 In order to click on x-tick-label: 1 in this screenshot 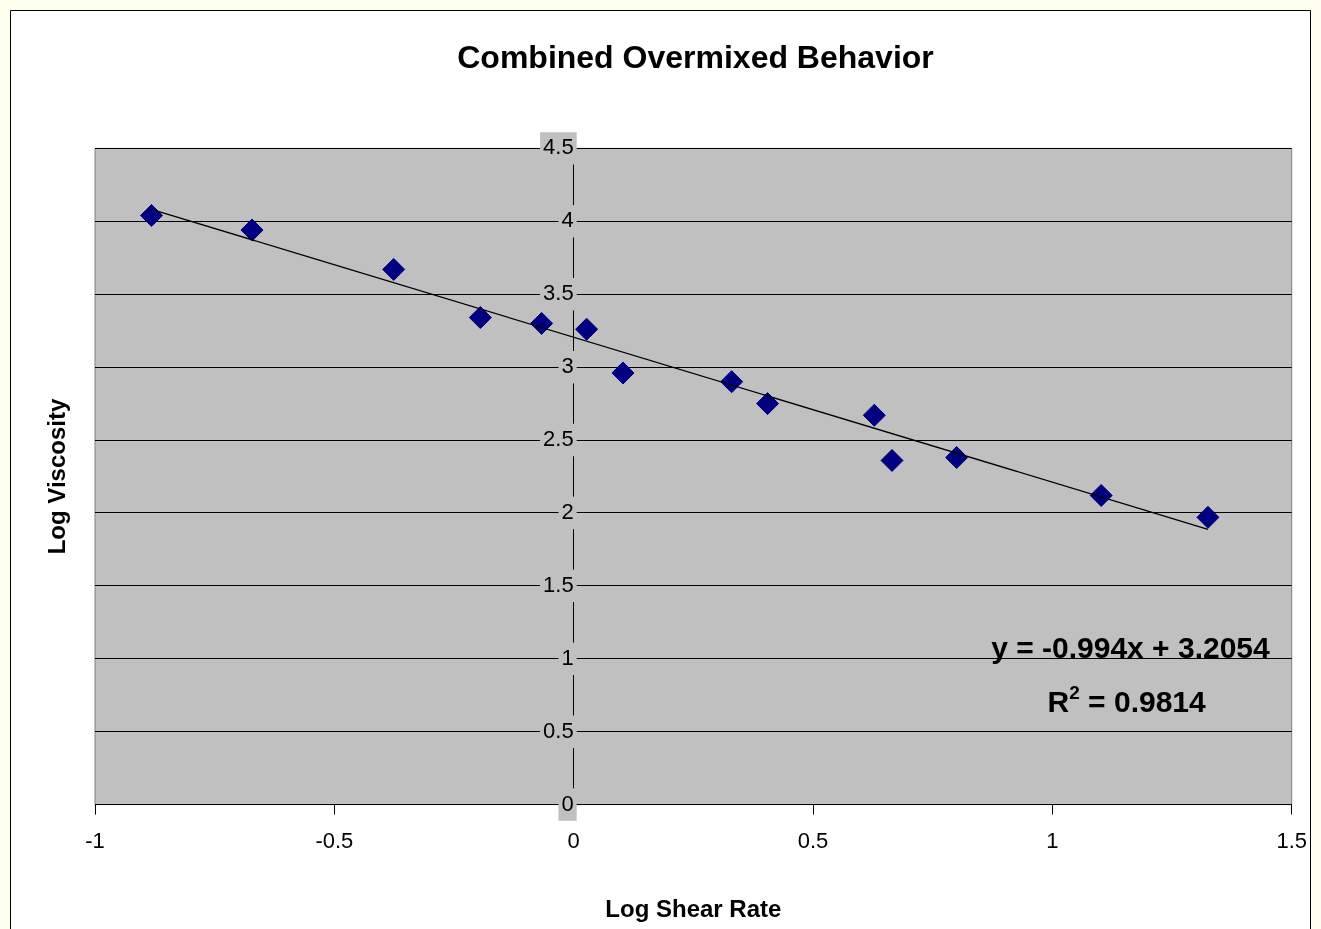, I will do `click(1052, 840)`.